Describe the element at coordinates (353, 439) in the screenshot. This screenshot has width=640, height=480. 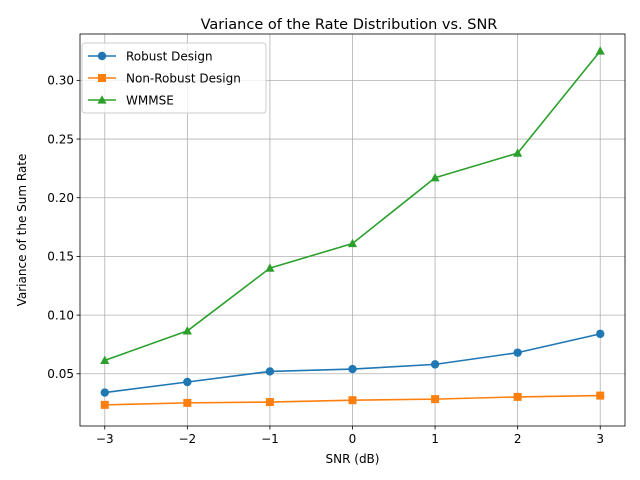
I see `x-tick-label: 0` at that location.